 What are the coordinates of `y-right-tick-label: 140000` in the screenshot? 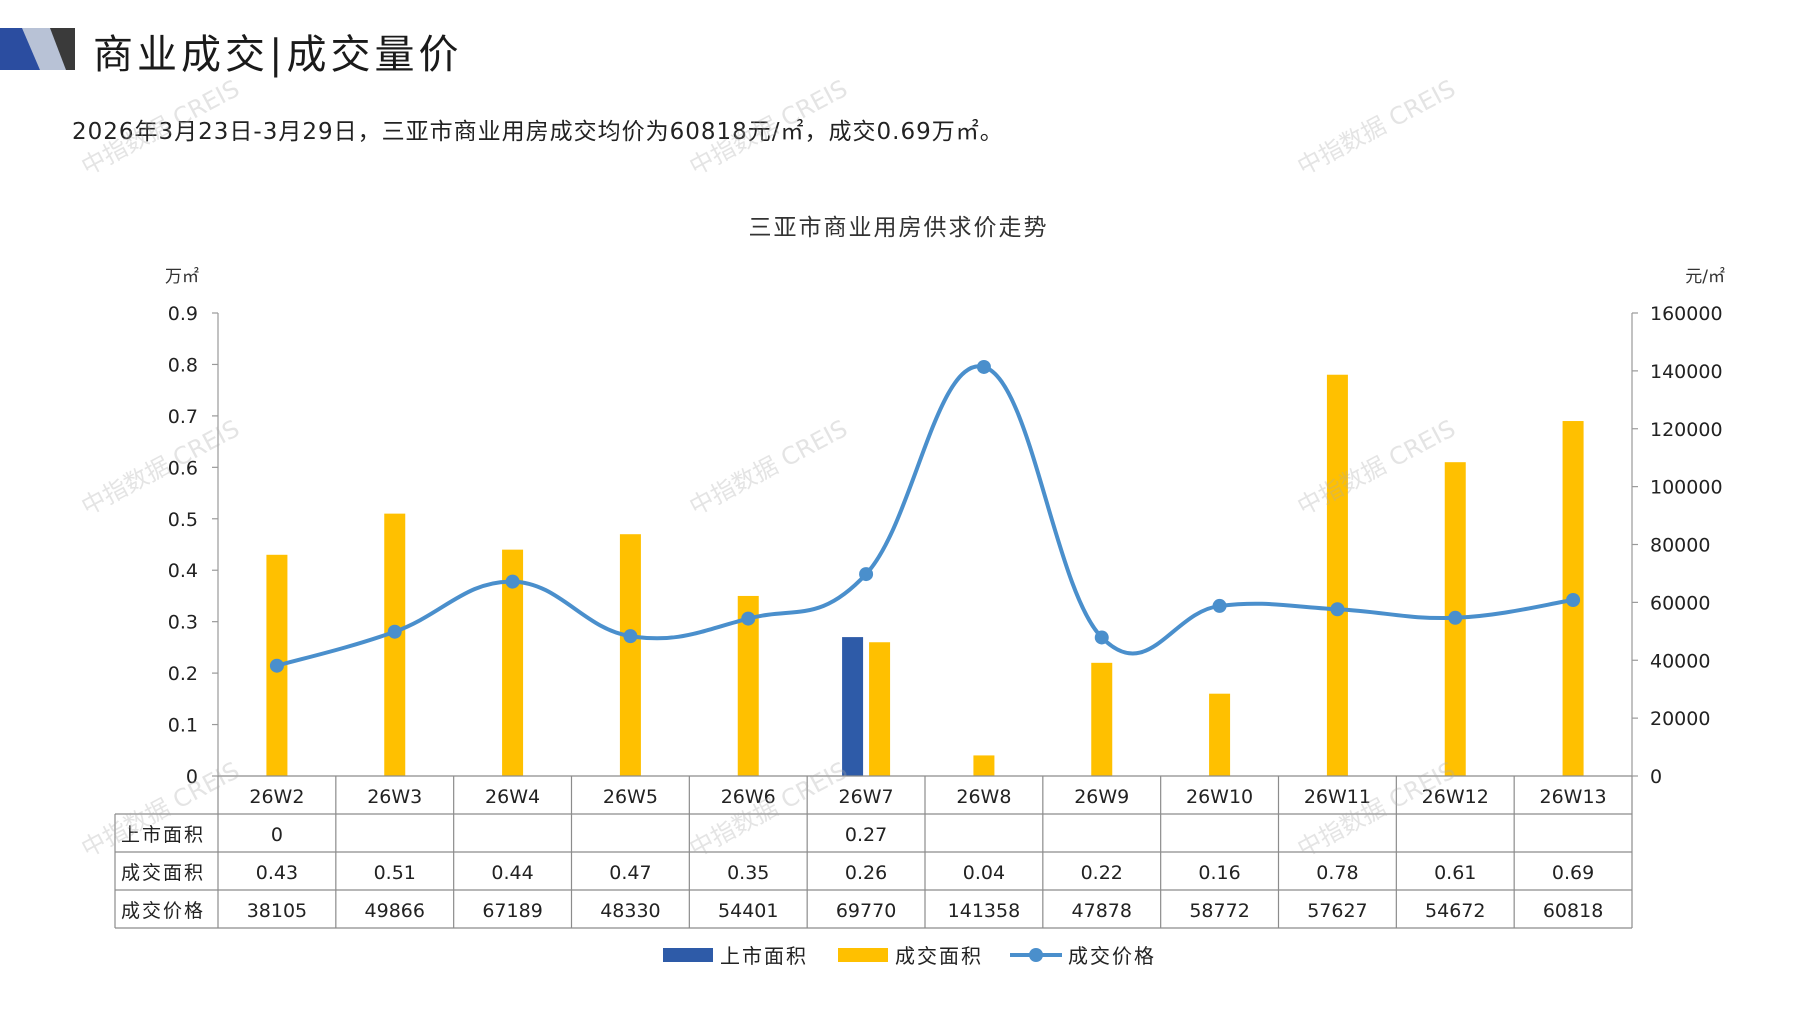 It's located at (1686, 372).